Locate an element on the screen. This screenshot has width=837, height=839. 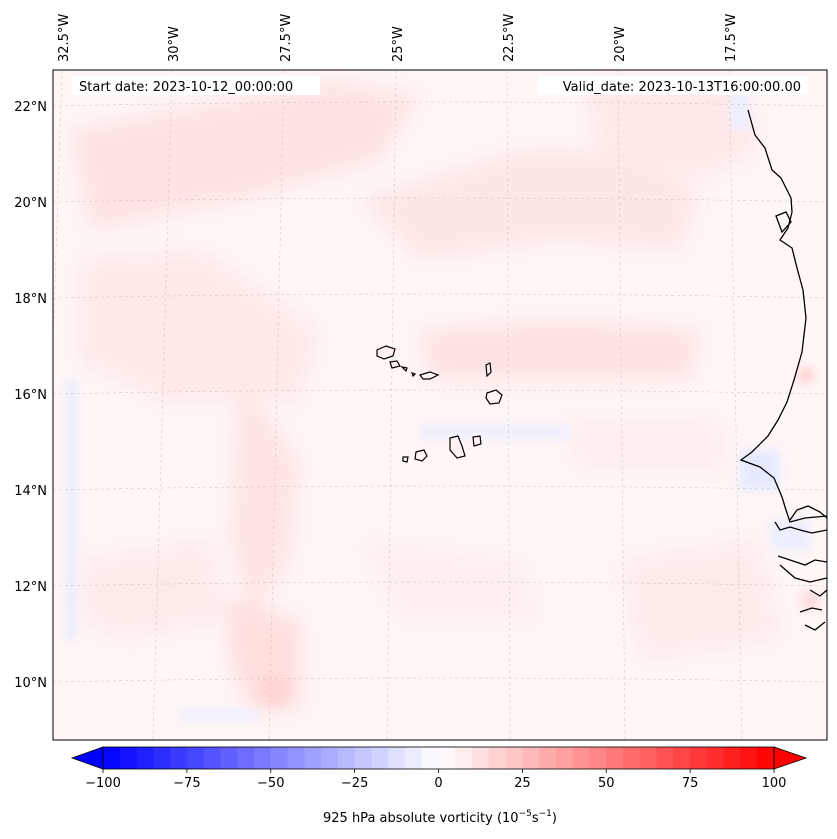
colorbar-tick-label: −100 is located at coordinates (103, 783).